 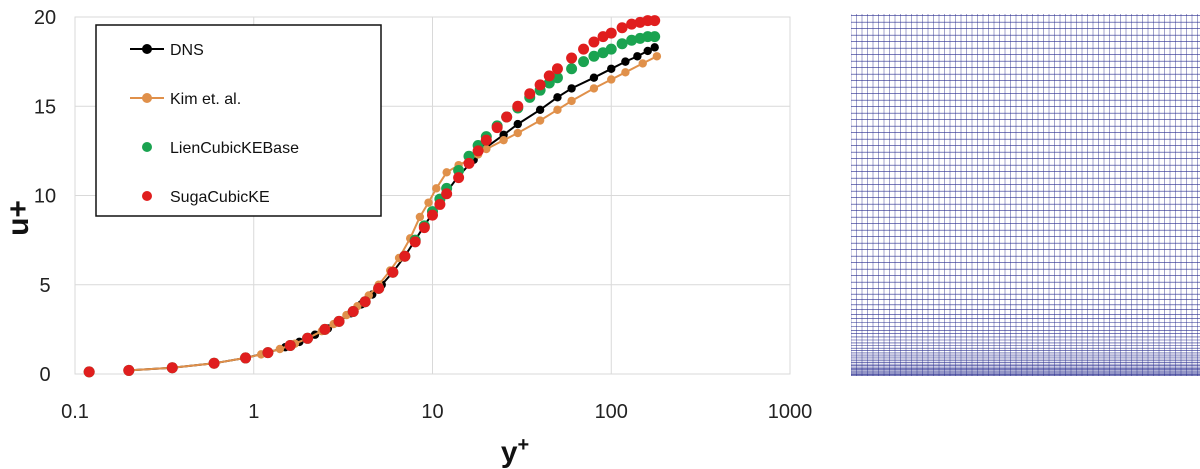 I want to click on y-tick-label: 0, so click(x=44, y=375).